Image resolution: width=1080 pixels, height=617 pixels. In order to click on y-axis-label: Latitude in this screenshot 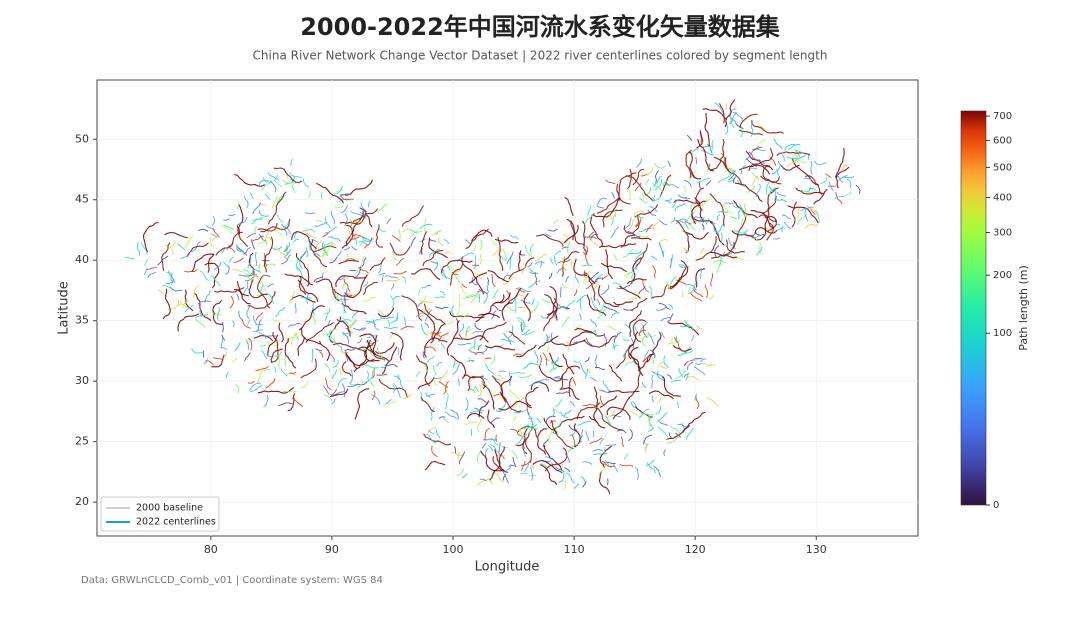, I will do `click(64, 308)`.